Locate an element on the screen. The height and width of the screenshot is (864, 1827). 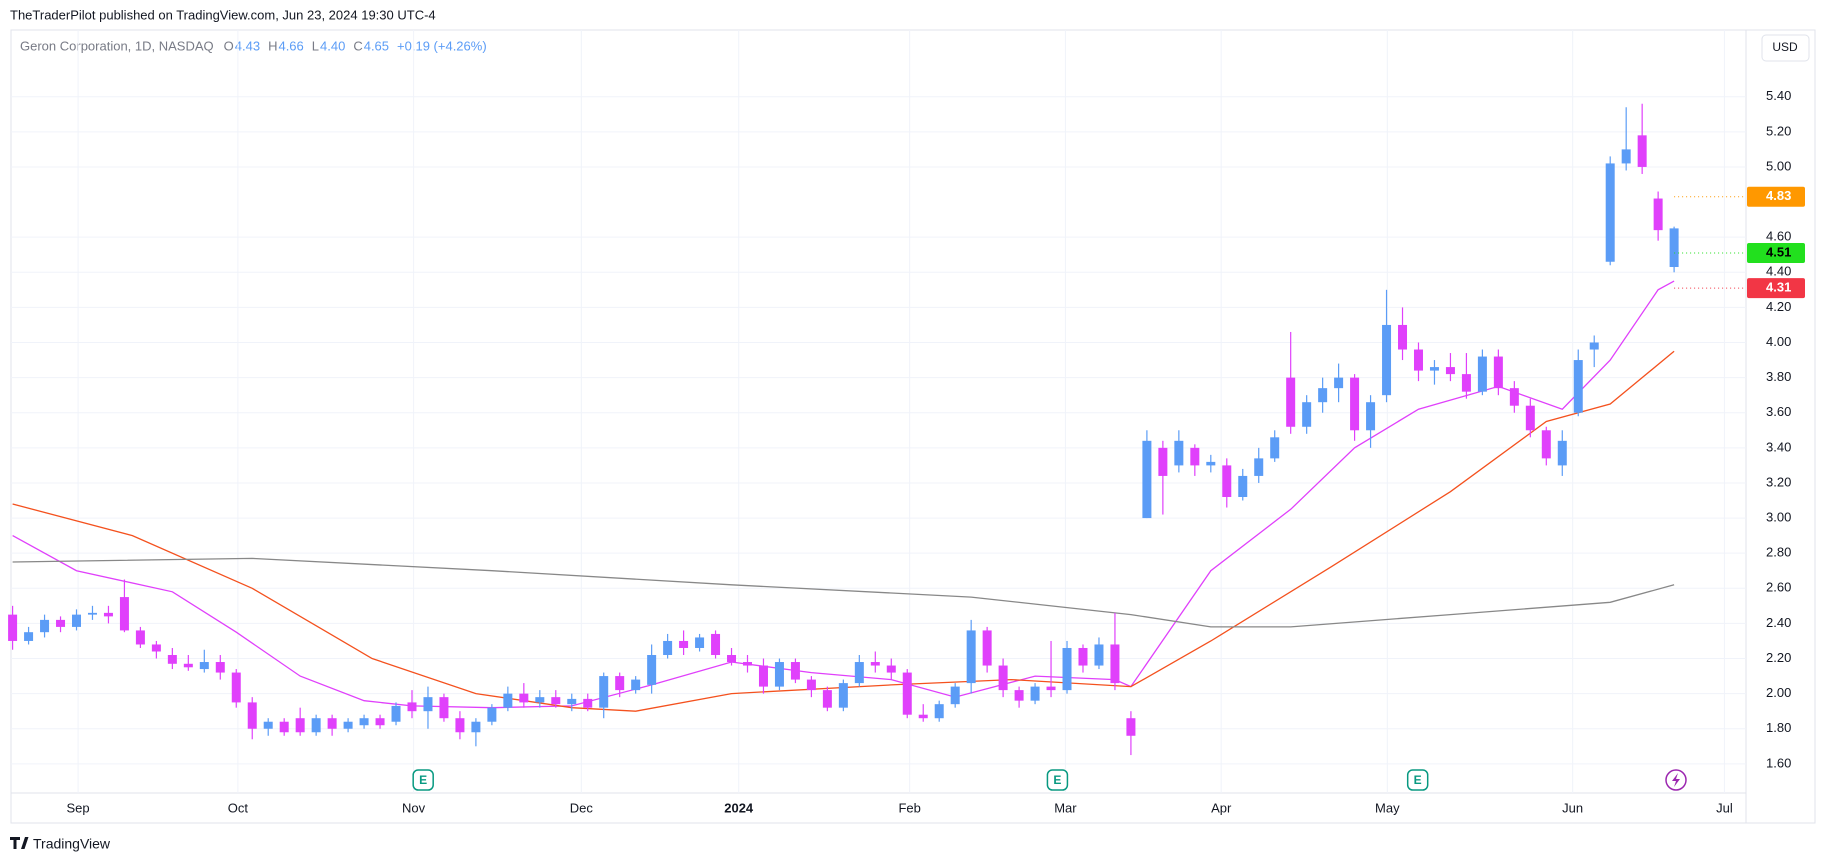
x-tick-label: Mar is located at coordinates (1065, 807).